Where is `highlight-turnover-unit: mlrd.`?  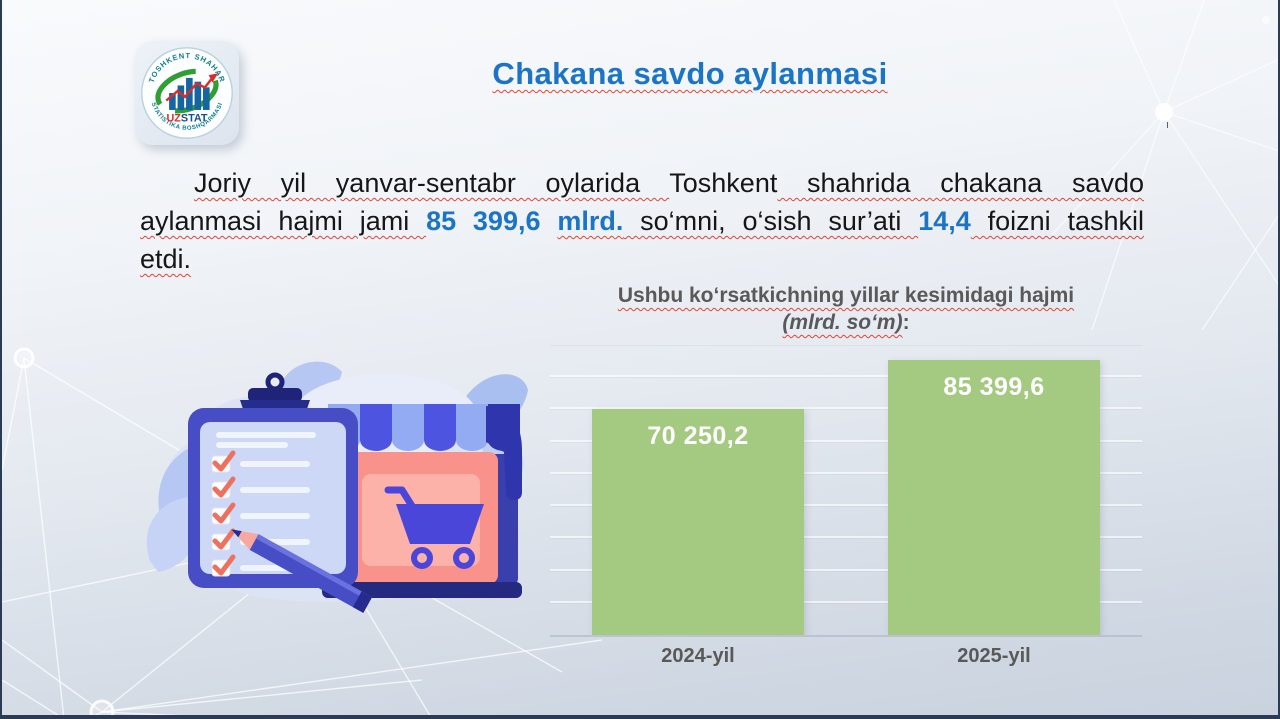 highlight-turnover-unit: mlrd. is located at coordinates (590, 221).